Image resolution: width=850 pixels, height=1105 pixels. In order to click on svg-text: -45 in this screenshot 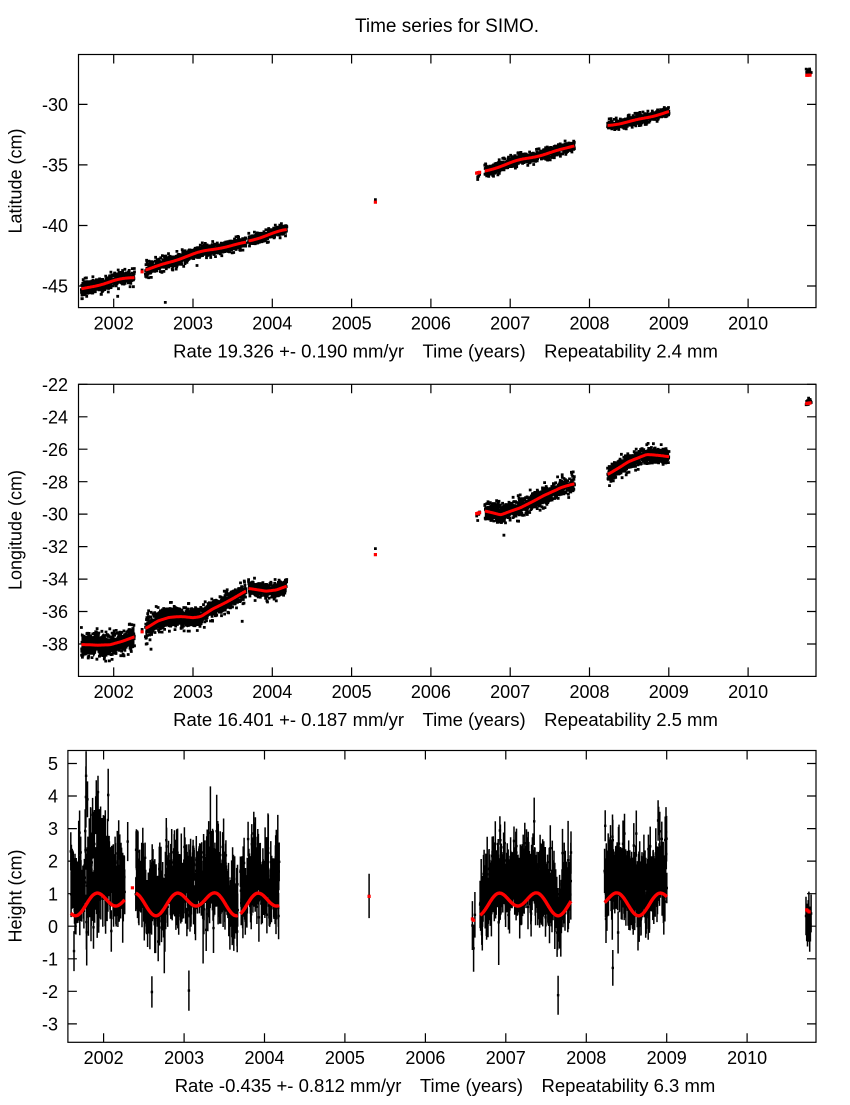, I will do `click(55, 287)`.